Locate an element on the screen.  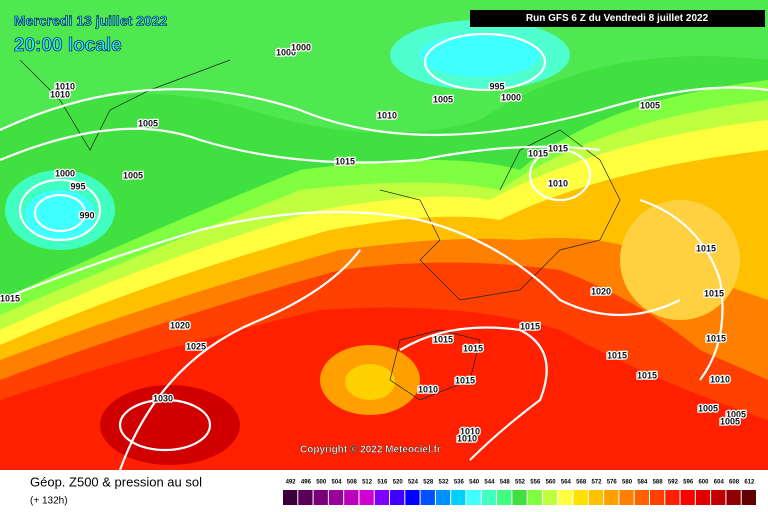
run-info: Run GFS 6 Z du Vendredi 8 juillet 2022 is located at coordinates (617, 18).